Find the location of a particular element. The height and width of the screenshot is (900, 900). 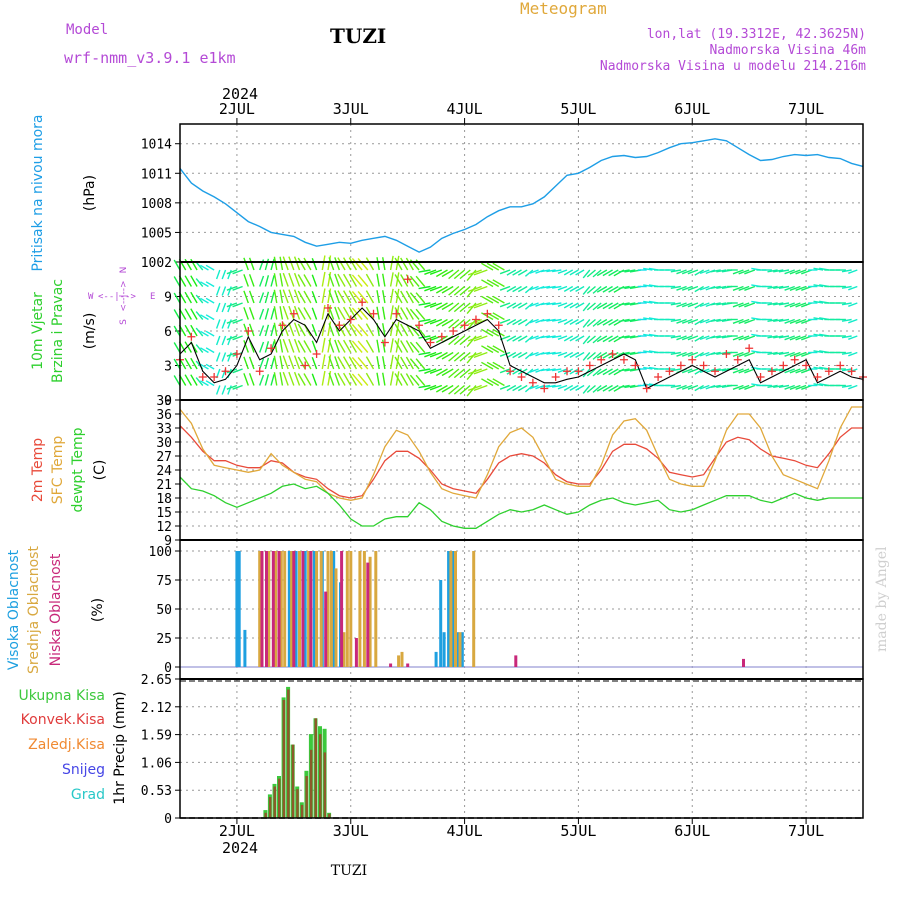

temp-ylabel-dew: dewpt Temp is located at coordinates (78, 469).